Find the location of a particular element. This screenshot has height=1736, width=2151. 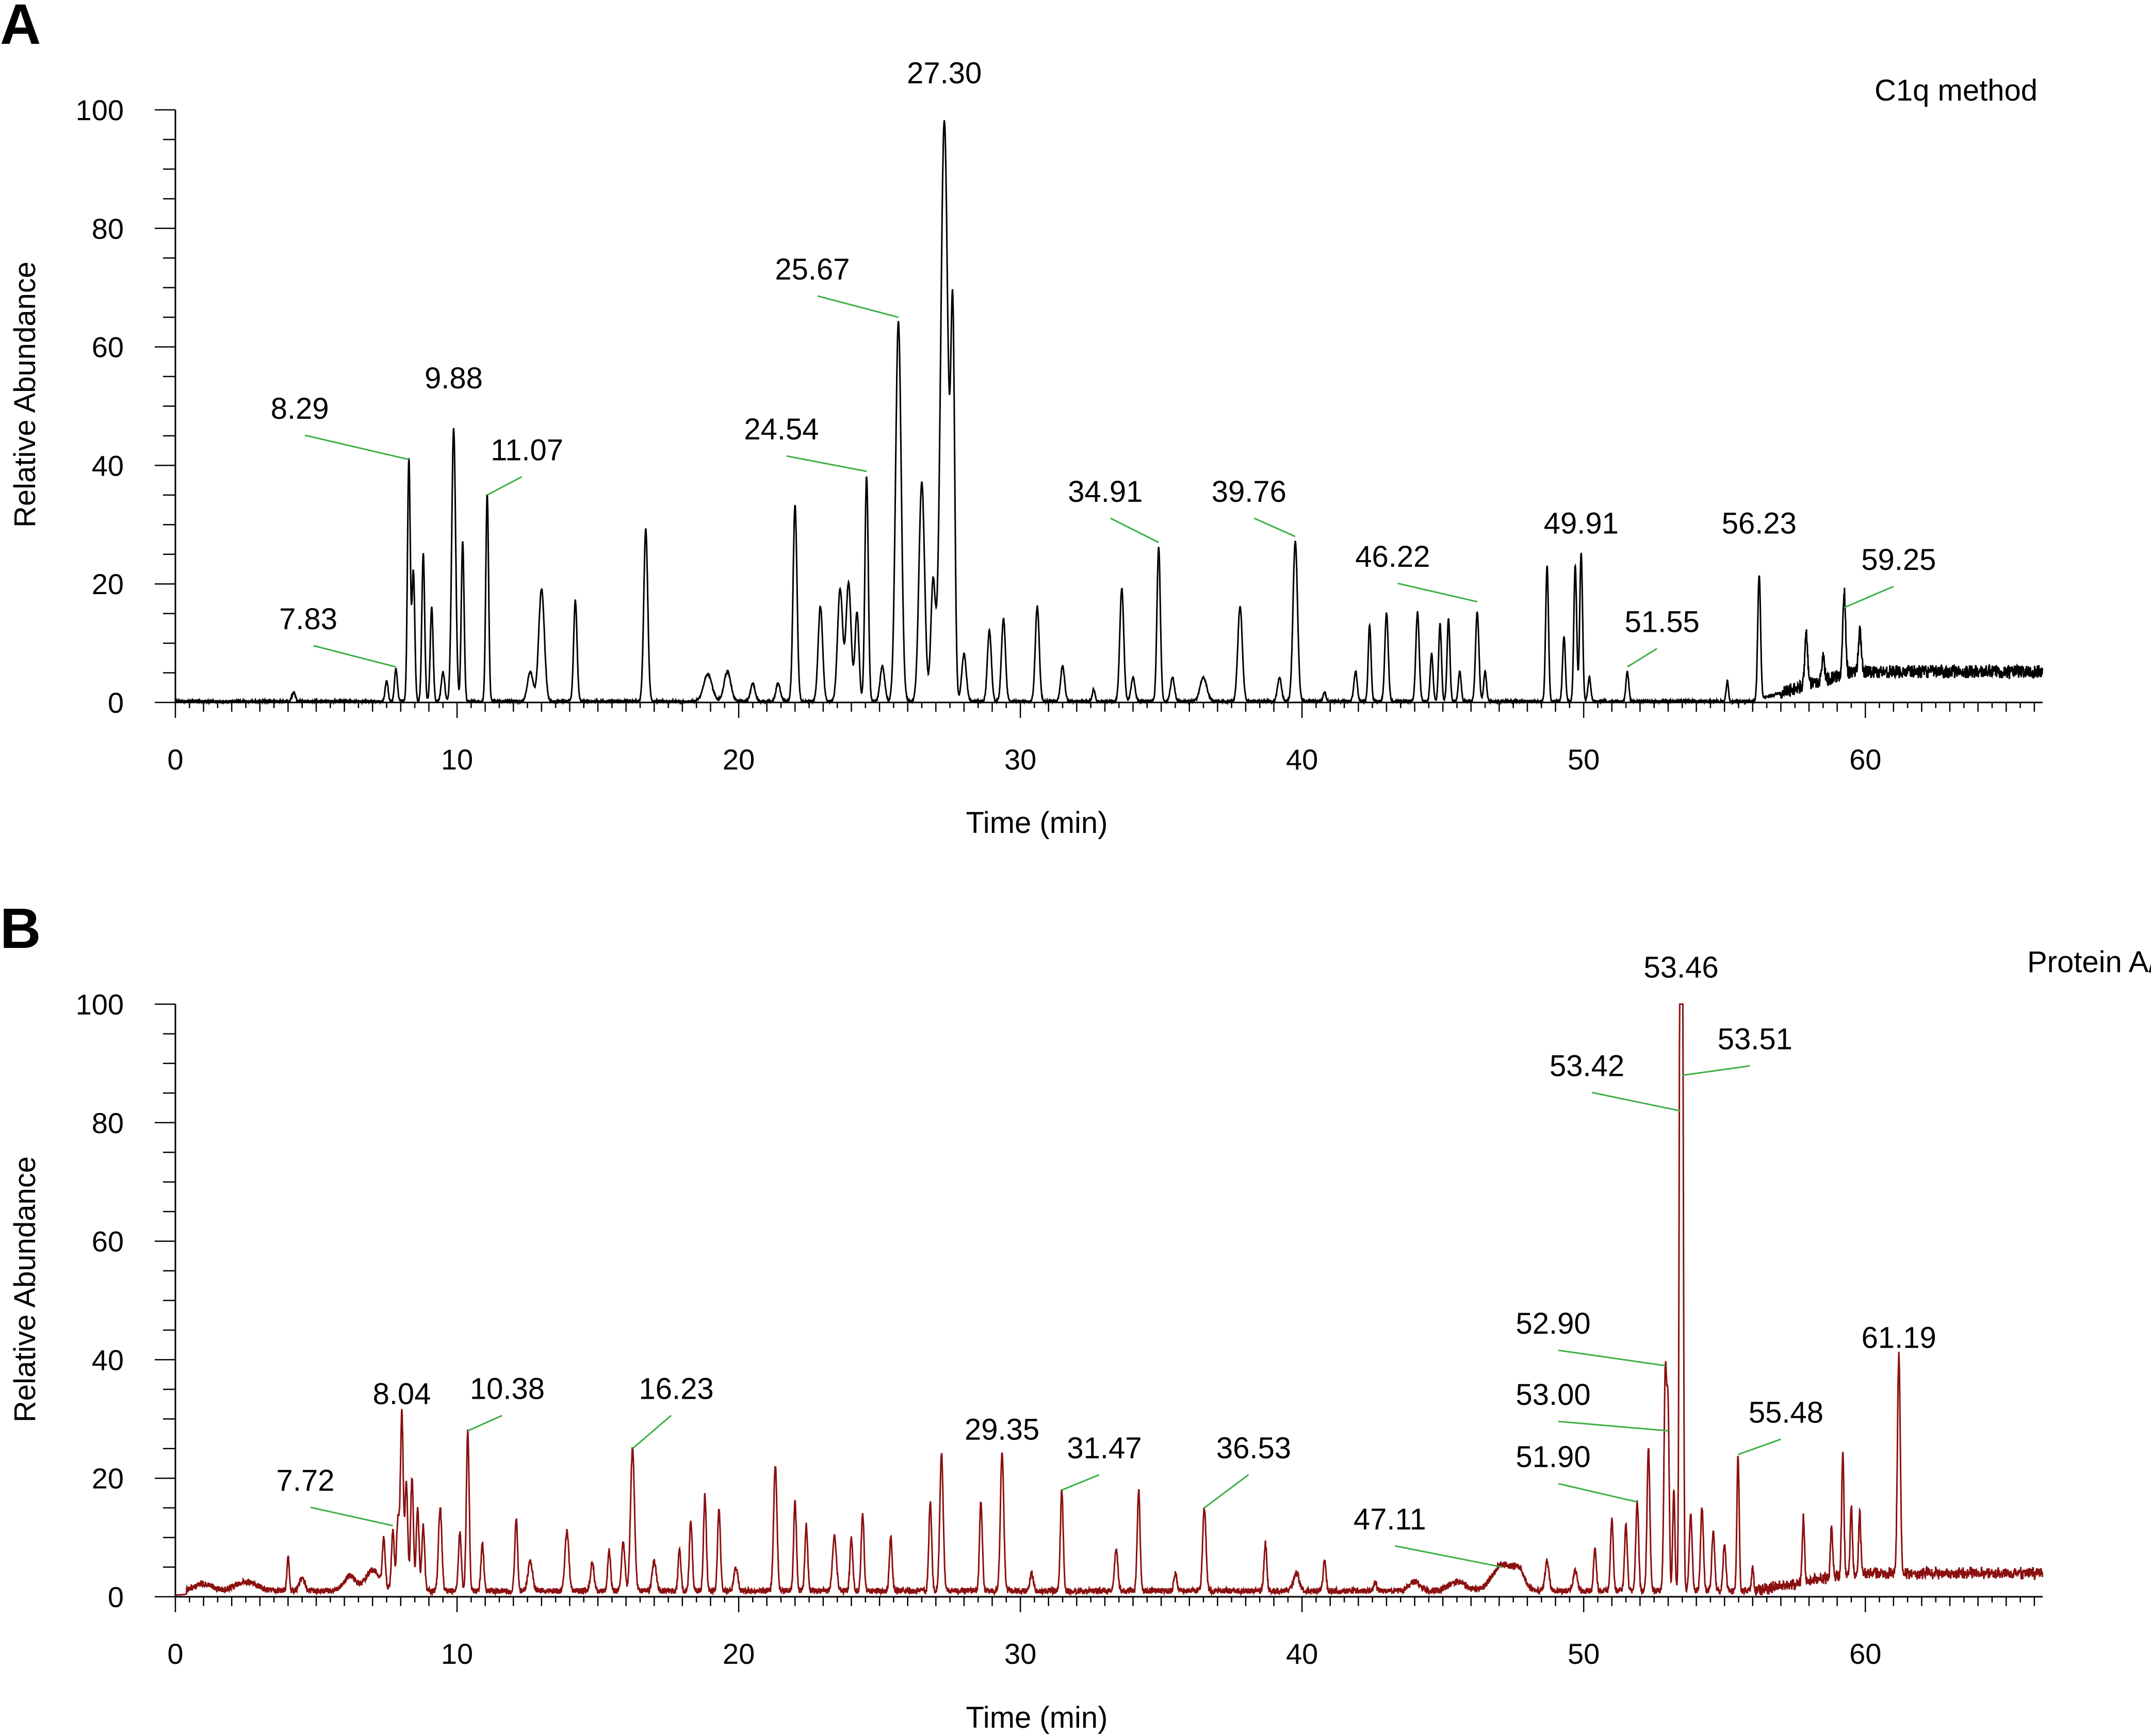

peak-label: 55.48 is located at coordinates (1786, 1413).